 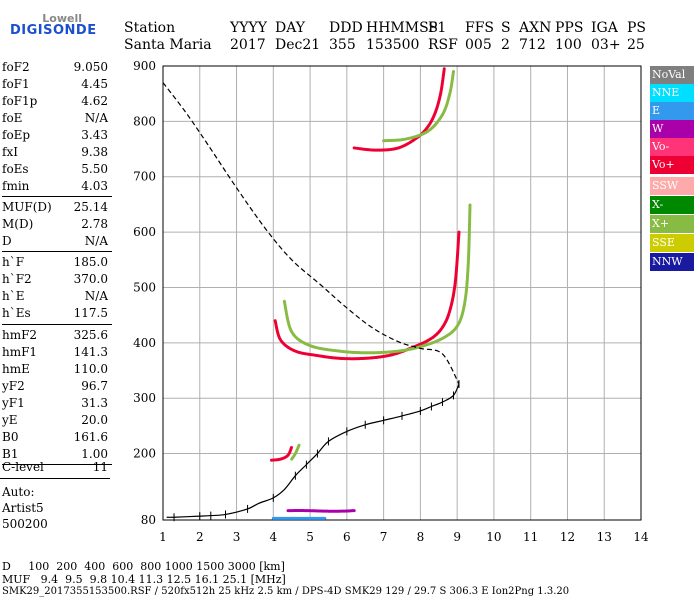 I want to click on param-name: hmF1, so click(x=20, y=352).